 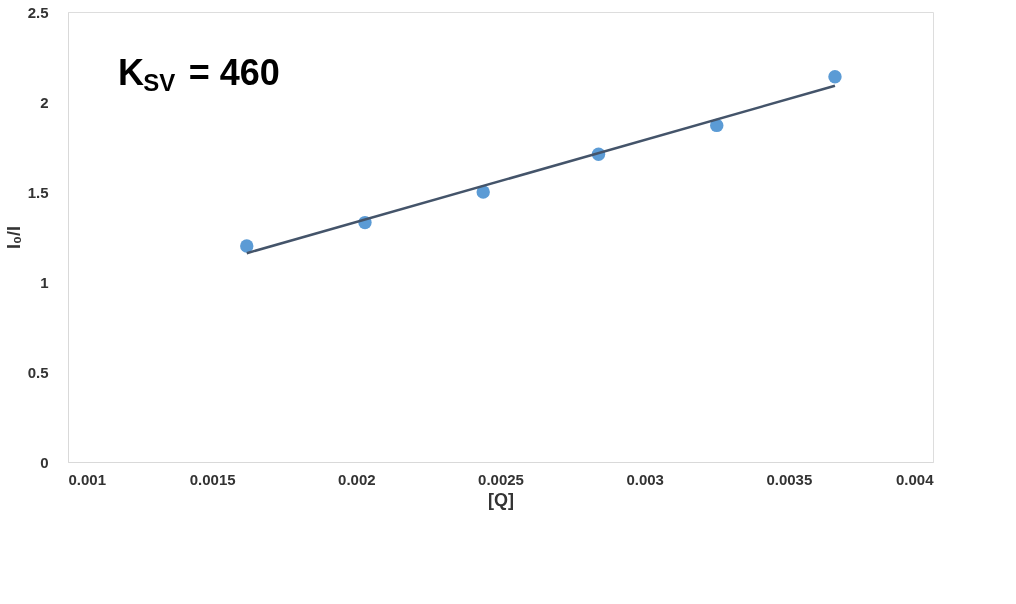 I want to click on y-axis-title: I₀/I, so click(x=13, y=237).